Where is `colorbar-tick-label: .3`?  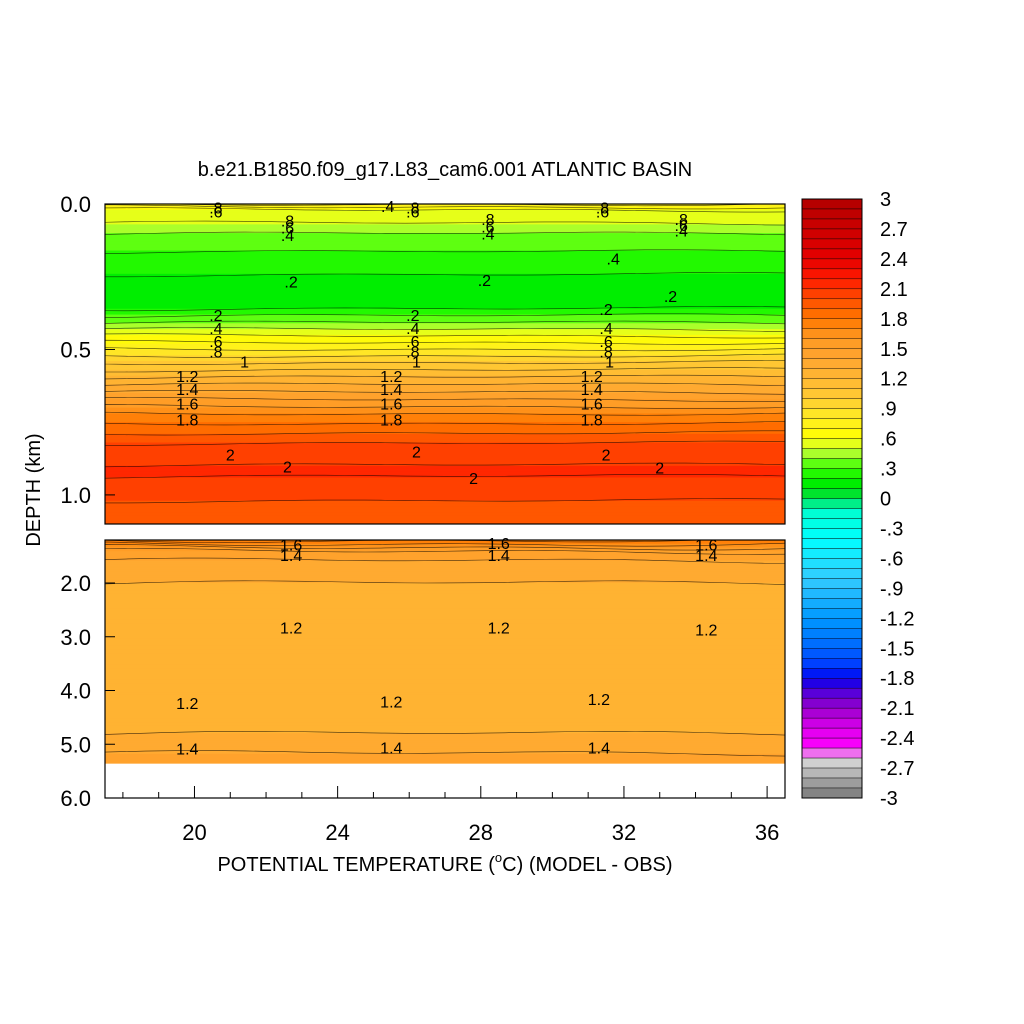 colorbar-tick-label: .3 is located at coordinates (888, 470).